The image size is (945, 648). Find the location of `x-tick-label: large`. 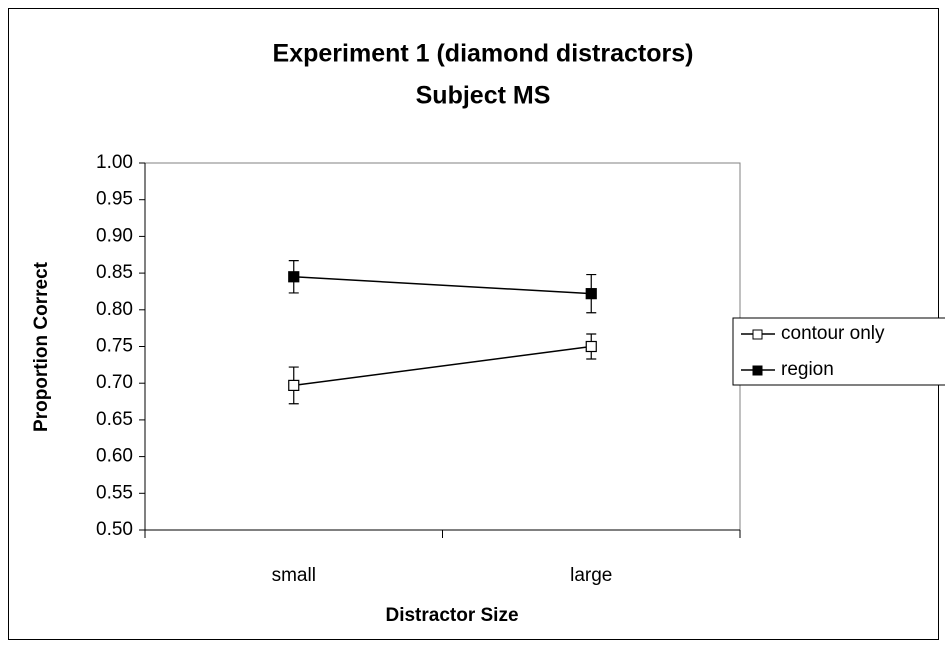

x-tick-label: large is located at coordinates (591, 575).